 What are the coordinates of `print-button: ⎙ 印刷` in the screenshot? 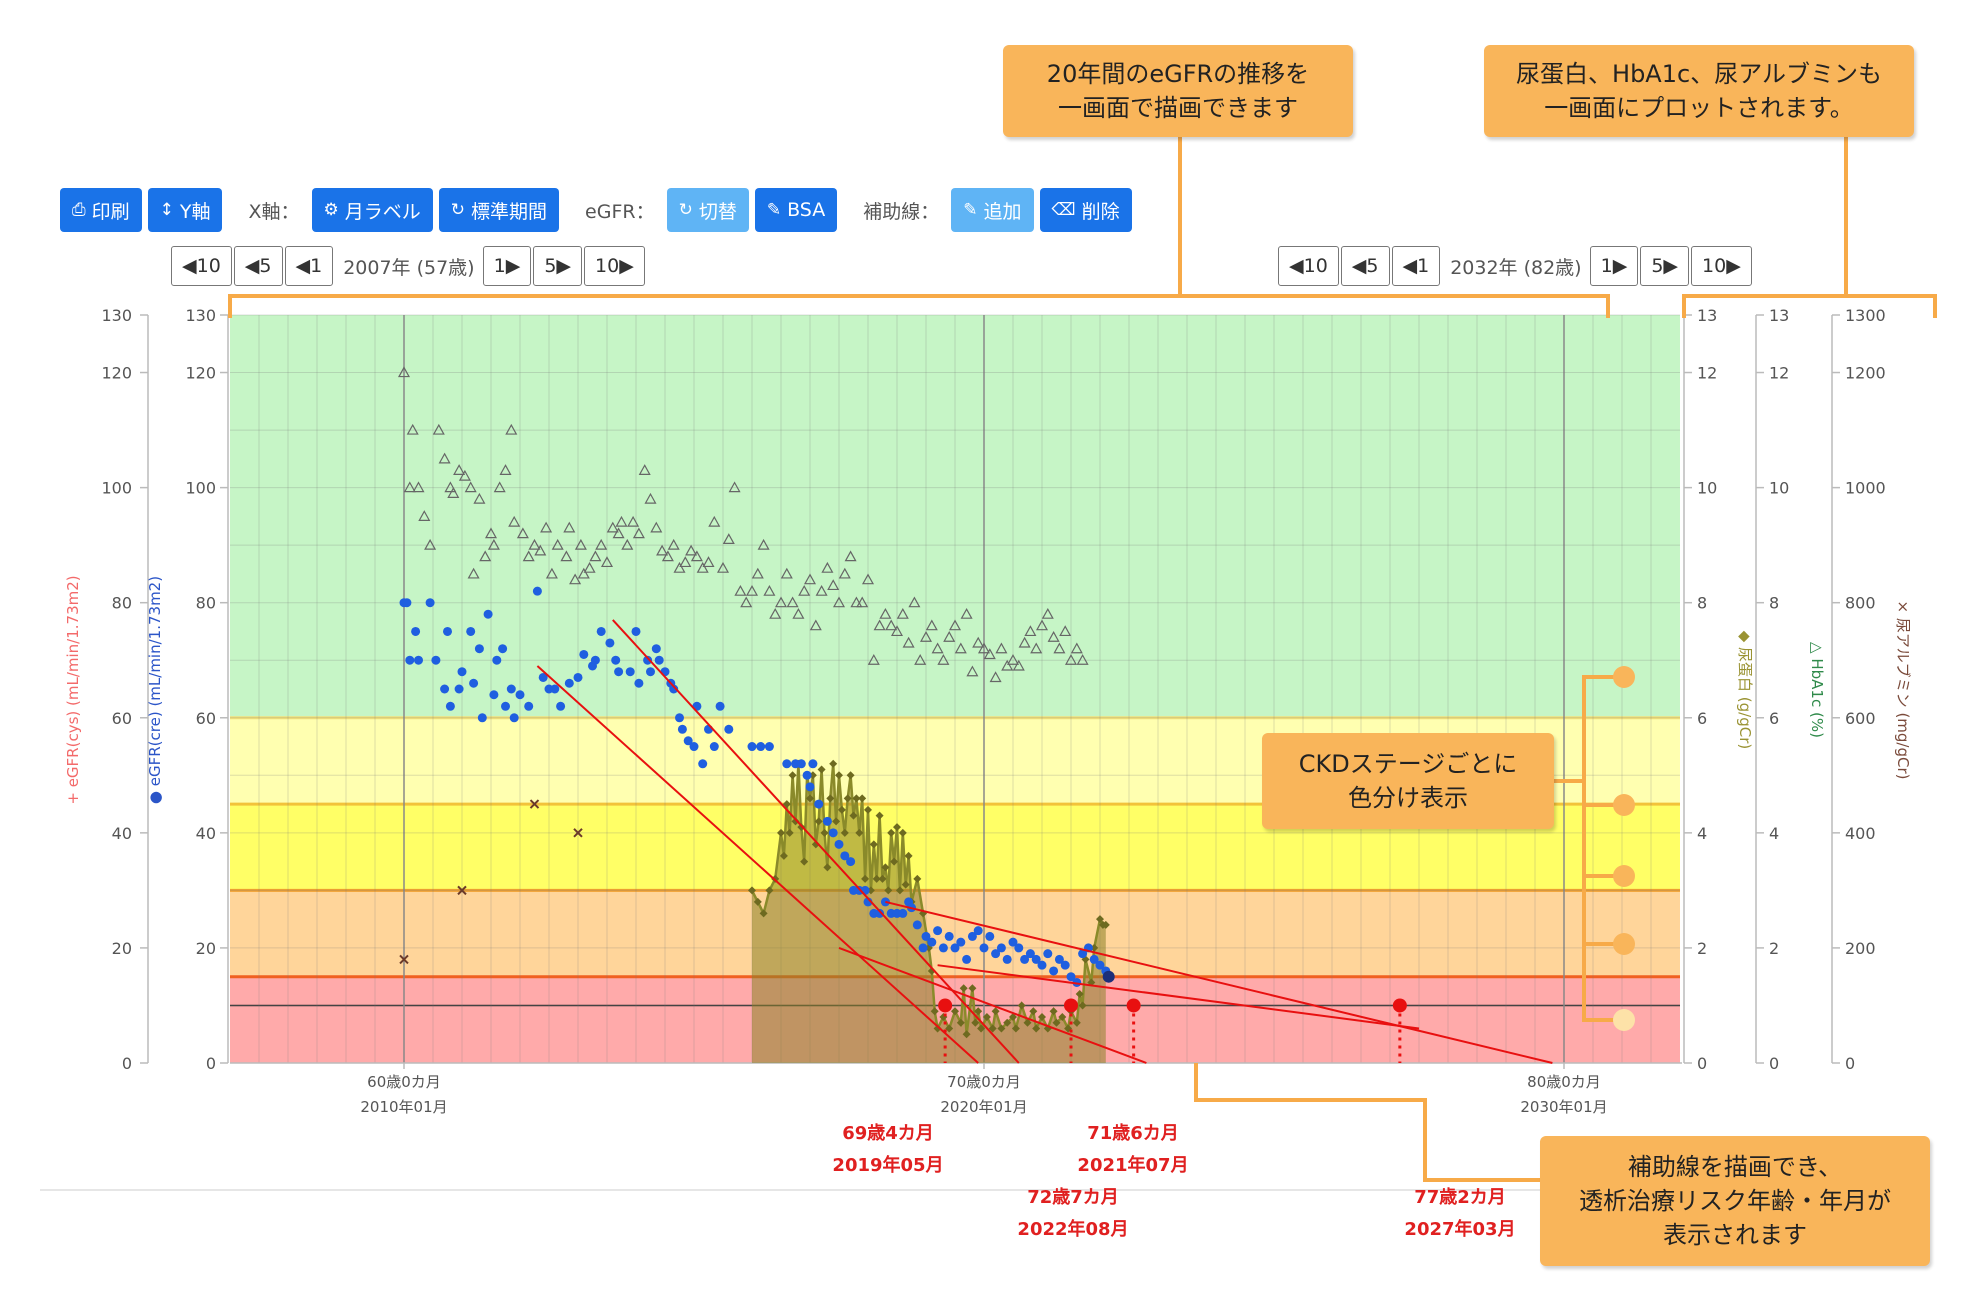 It's located at (101, 210).